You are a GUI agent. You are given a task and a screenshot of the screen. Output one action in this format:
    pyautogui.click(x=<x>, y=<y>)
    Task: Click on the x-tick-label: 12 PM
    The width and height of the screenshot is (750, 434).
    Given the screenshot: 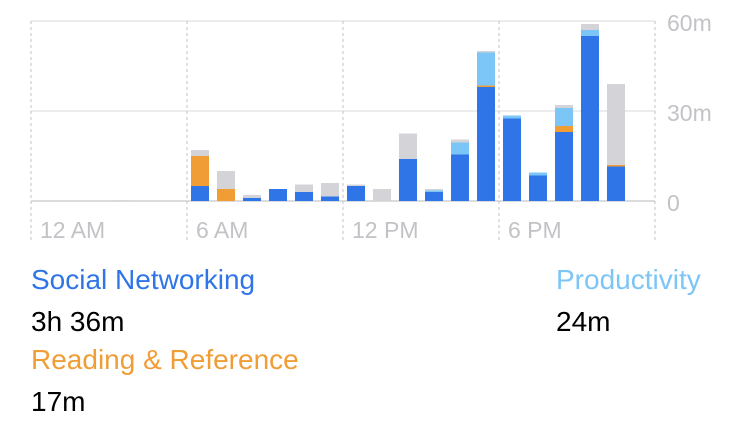 What is the action you would take?
    pyautogui.click(x=385, y=230)
    